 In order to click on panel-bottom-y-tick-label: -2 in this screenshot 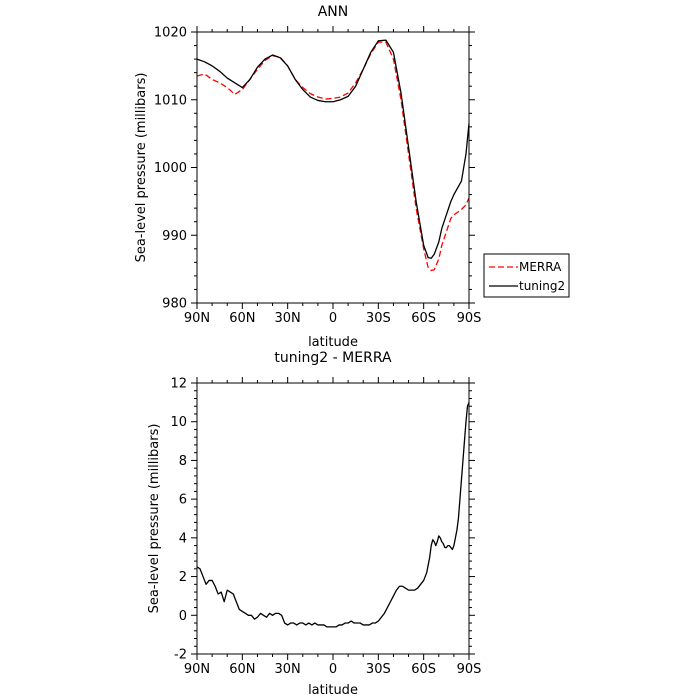, I will do `click(180, 655)`.